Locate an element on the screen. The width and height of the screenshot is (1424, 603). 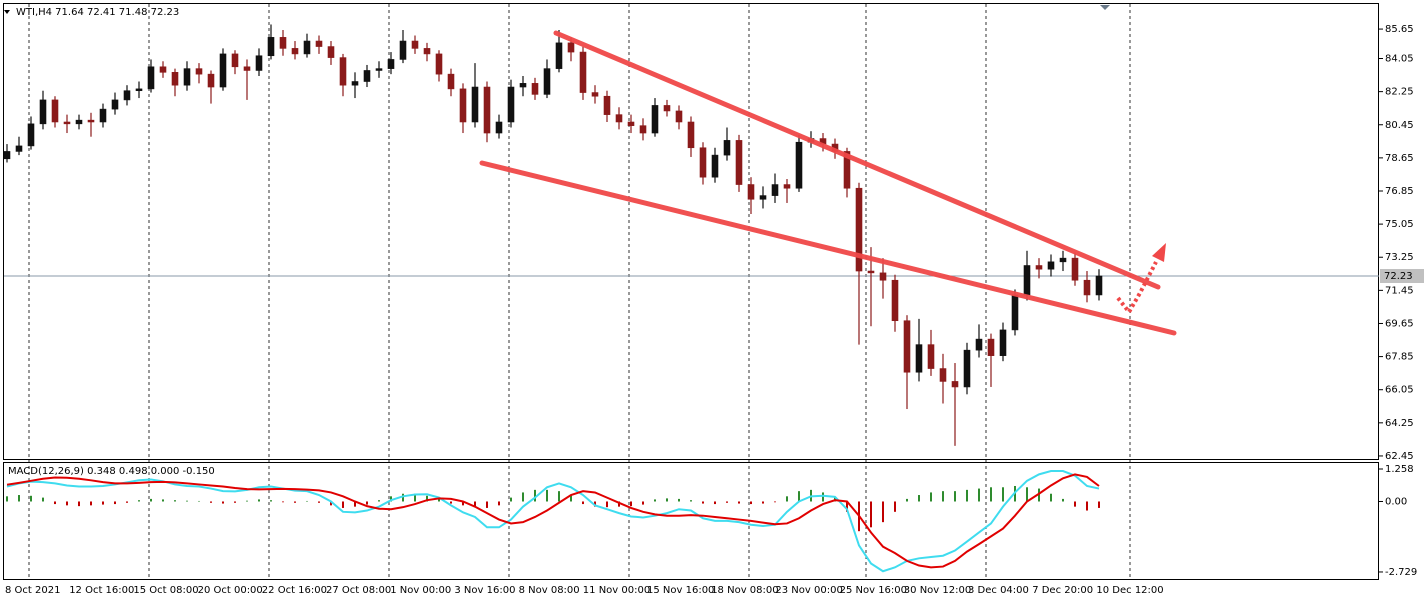
y-tick-label: 0.00 is located at coordinates (1396, 501).